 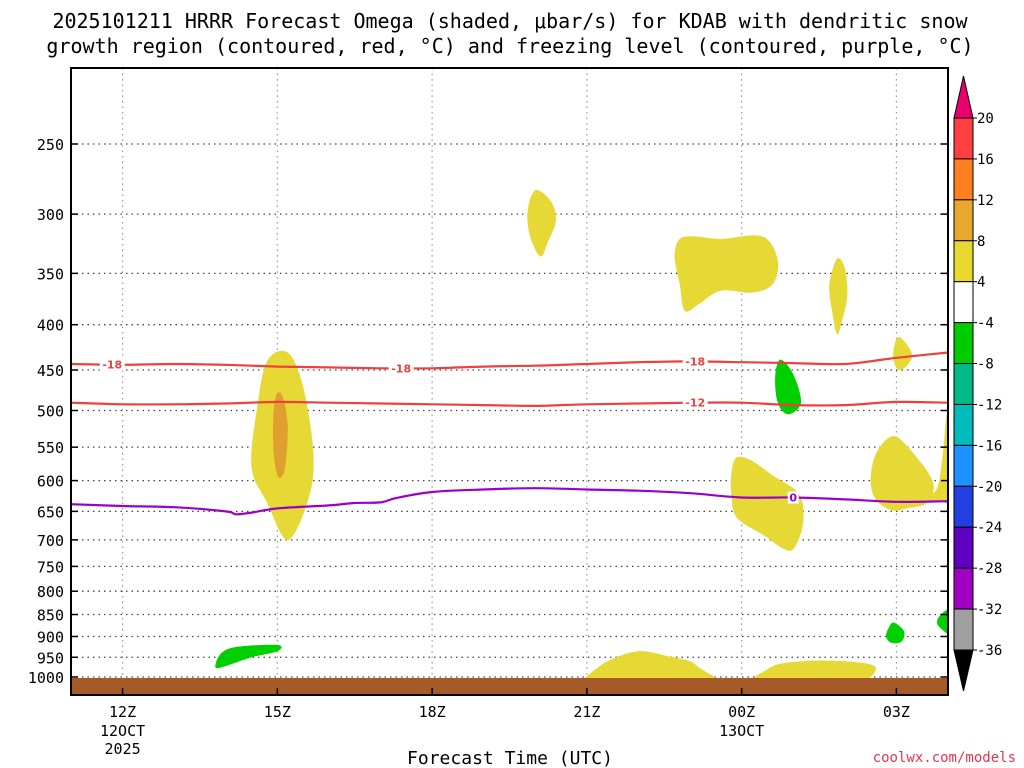 I want to click on x-tick-label: 12Z, so click(x=122, y=712).